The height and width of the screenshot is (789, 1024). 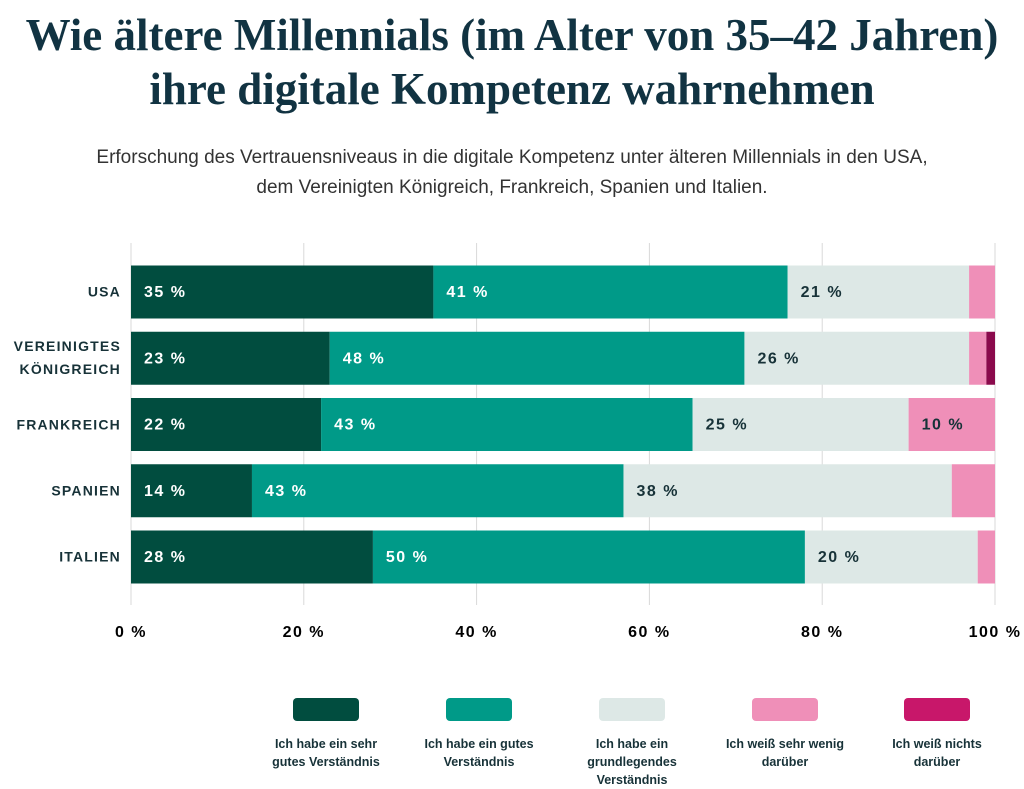 I want to click on legend-item: Ich habe ein gutes Verständnis, so click(x=479, y=734).